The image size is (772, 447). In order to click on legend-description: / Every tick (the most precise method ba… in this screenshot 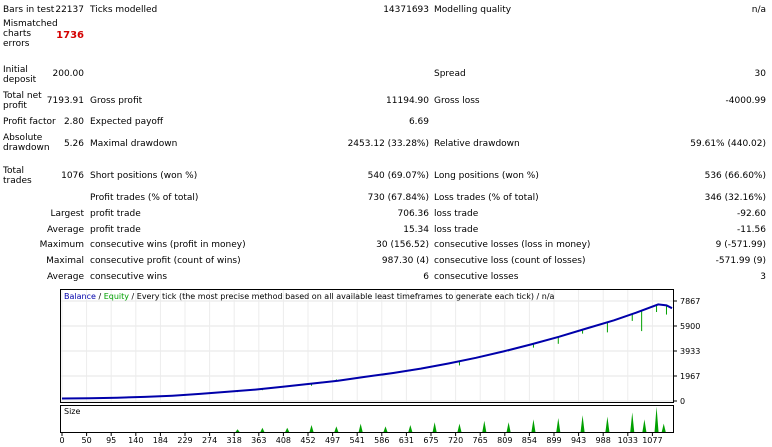, I will do `click(342, 296)`.